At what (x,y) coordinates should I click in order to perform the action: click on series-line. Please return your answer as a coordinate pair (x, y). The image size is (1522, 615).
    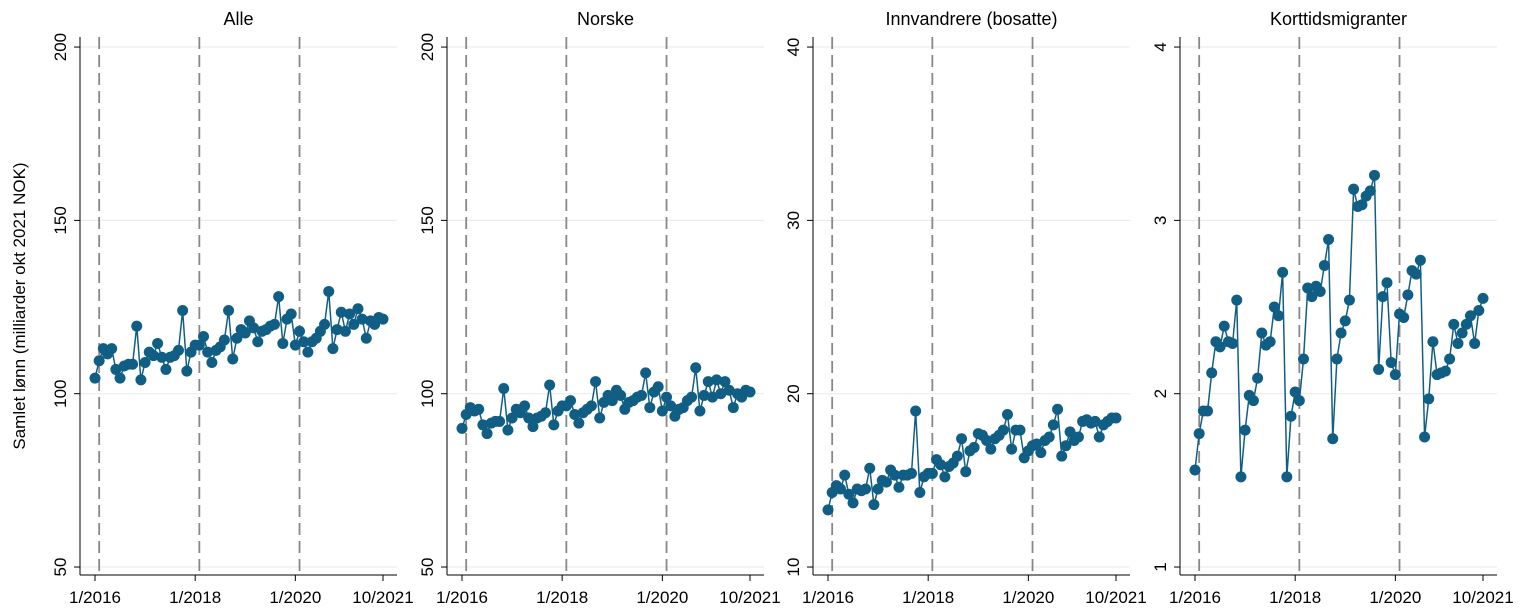
    Looking at the image, I should click on (971, 460).